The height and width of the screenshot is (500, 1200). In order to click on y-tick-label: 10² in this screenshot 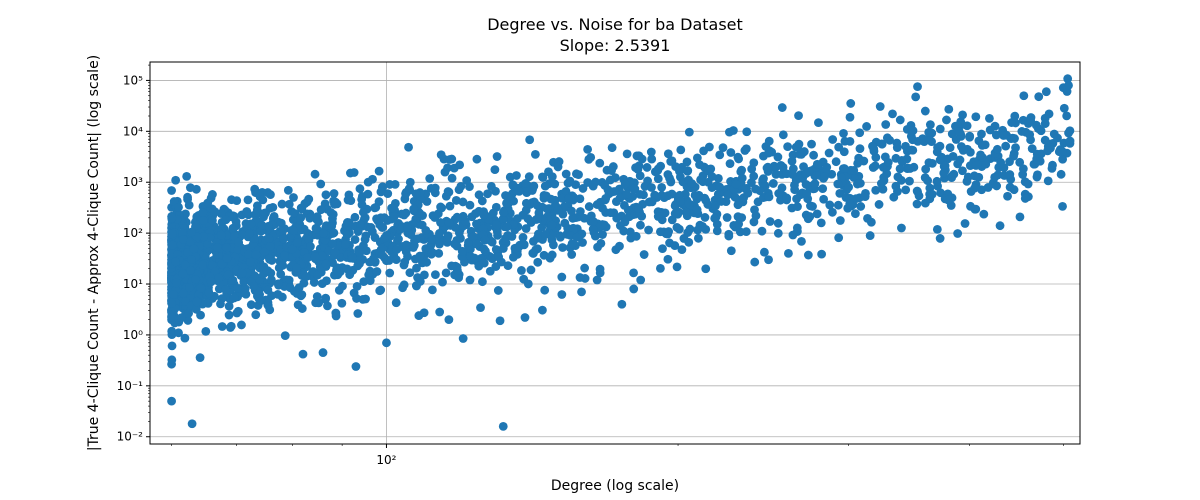, I will do `click(133, 233)`.